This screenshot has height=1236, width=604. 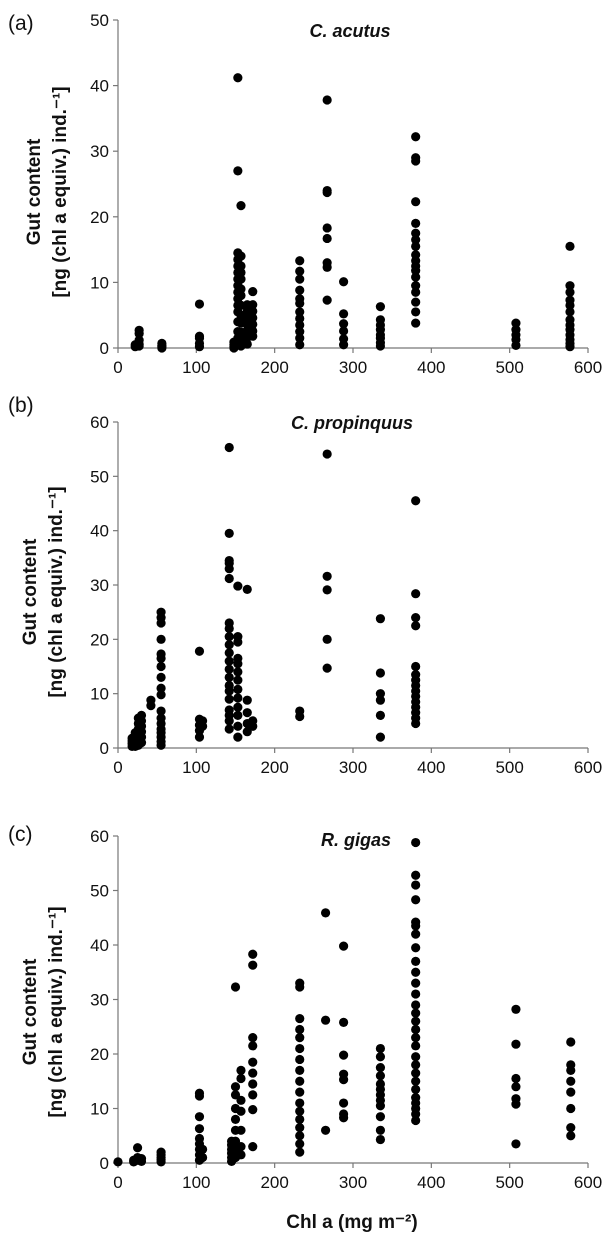 What do you see at coordinates (43, 1011) in the screenshot?
I see `y-axis-label: Gut content [ng (chl a equiv.) ind.⁻¹]` at bounding box center [43, 1011].